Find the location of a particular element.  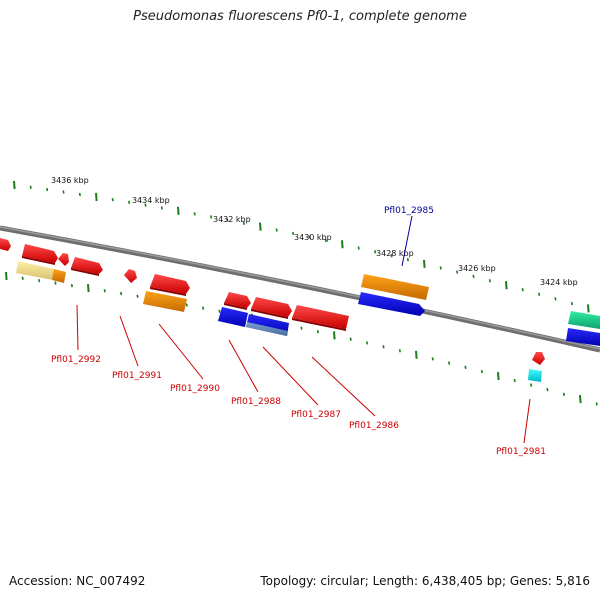

kbp-label-3430: 3430 kbp is located at coordinates (313, 237).